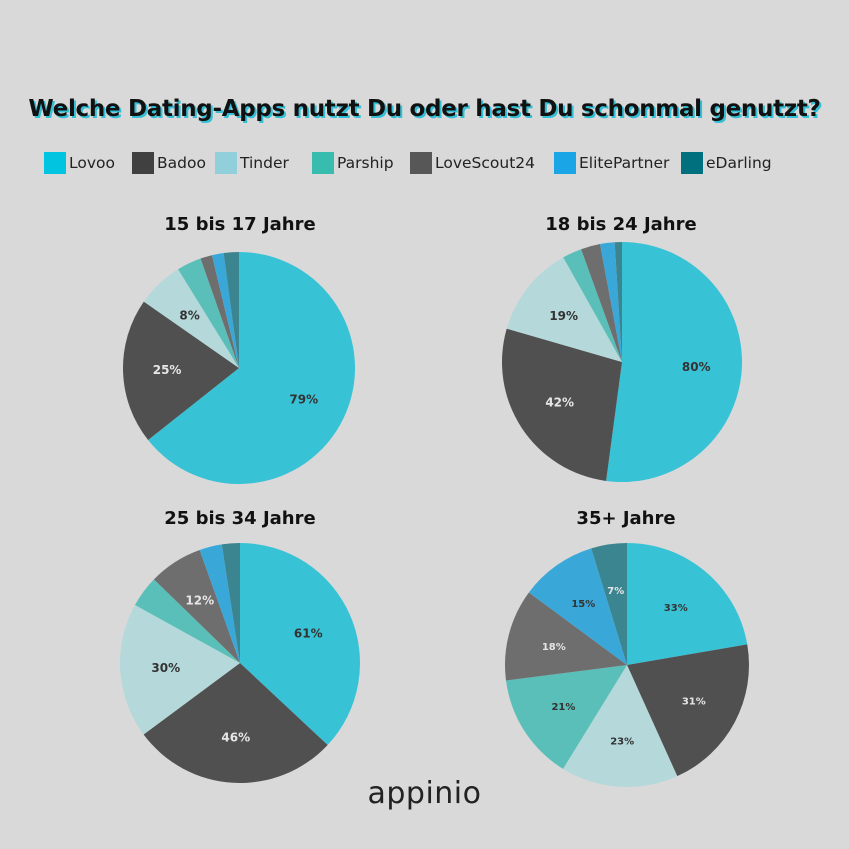 The width and height of the screenshot is (849, 849). Describe the element at coordinates (240, 518) in the screenshot. I see `pie-title-25-34: 25 bis 34 Jahre` at that location.